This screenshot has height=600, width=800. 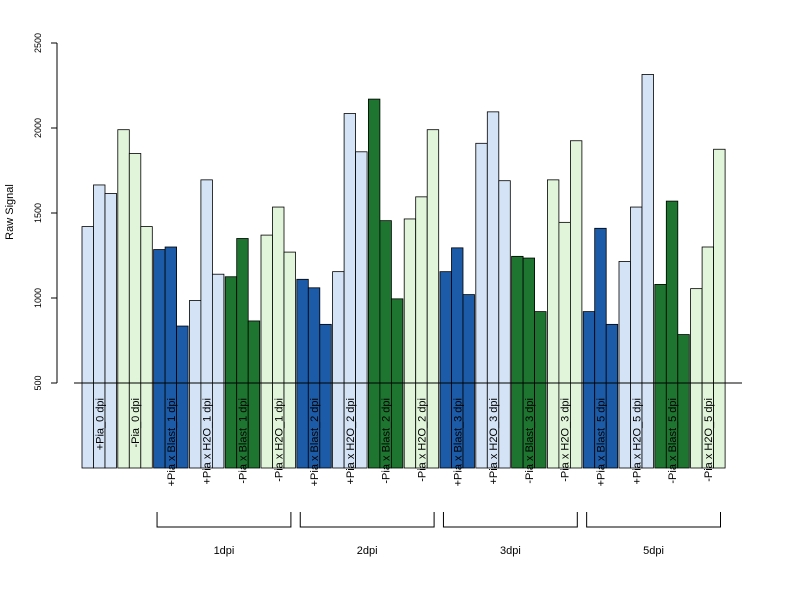 What do you see at coordinates (315, 442) in the screenshot?
I see `category-label: +Pia x Blast_2 dpi` at bounding box center [315, 442].